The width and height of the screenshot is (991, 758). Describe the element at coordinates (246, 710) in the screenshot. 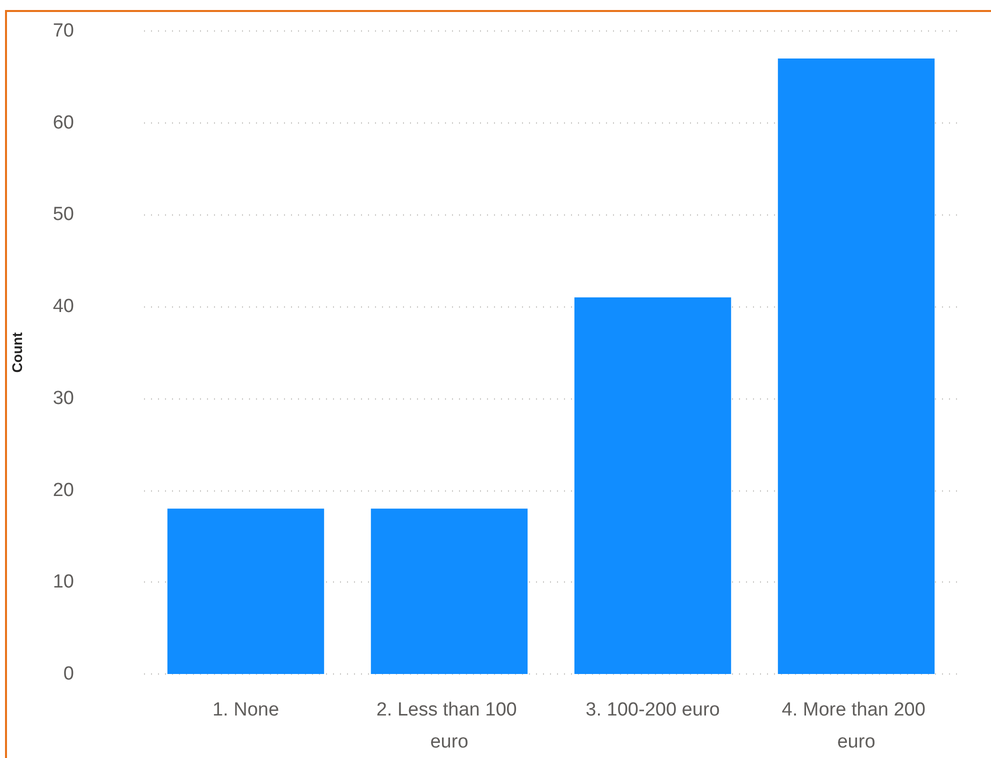

I see `x-tick-label: 1. None` at that location.